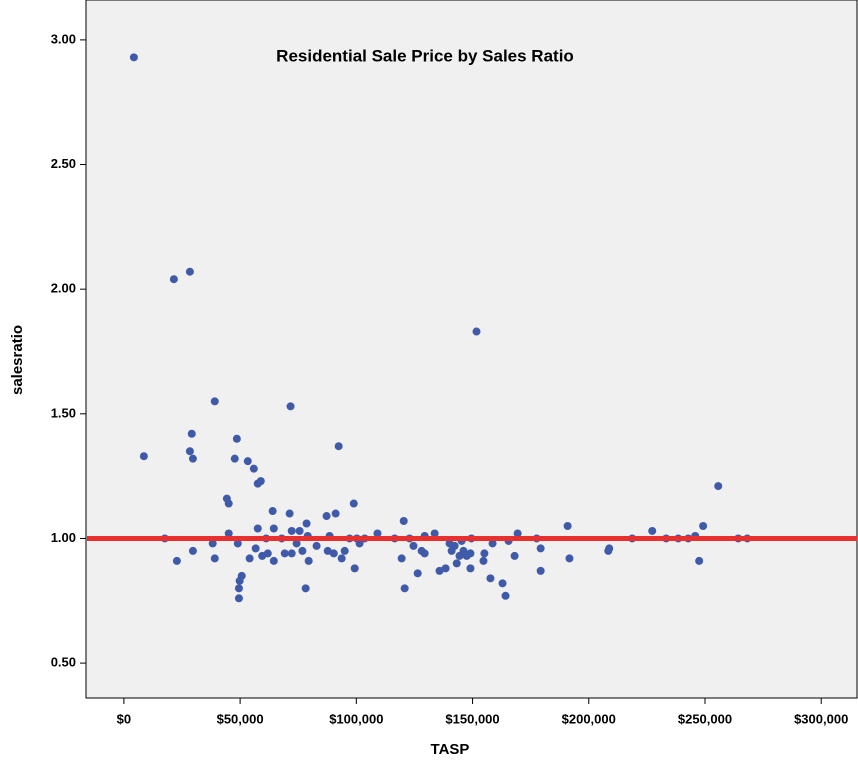 Image resolution: width=858 pixels, height=765 pixels. Describe the element at coordinates (63, 288) in the screenshot. I see `y-tick-label: 2.00` at that location.